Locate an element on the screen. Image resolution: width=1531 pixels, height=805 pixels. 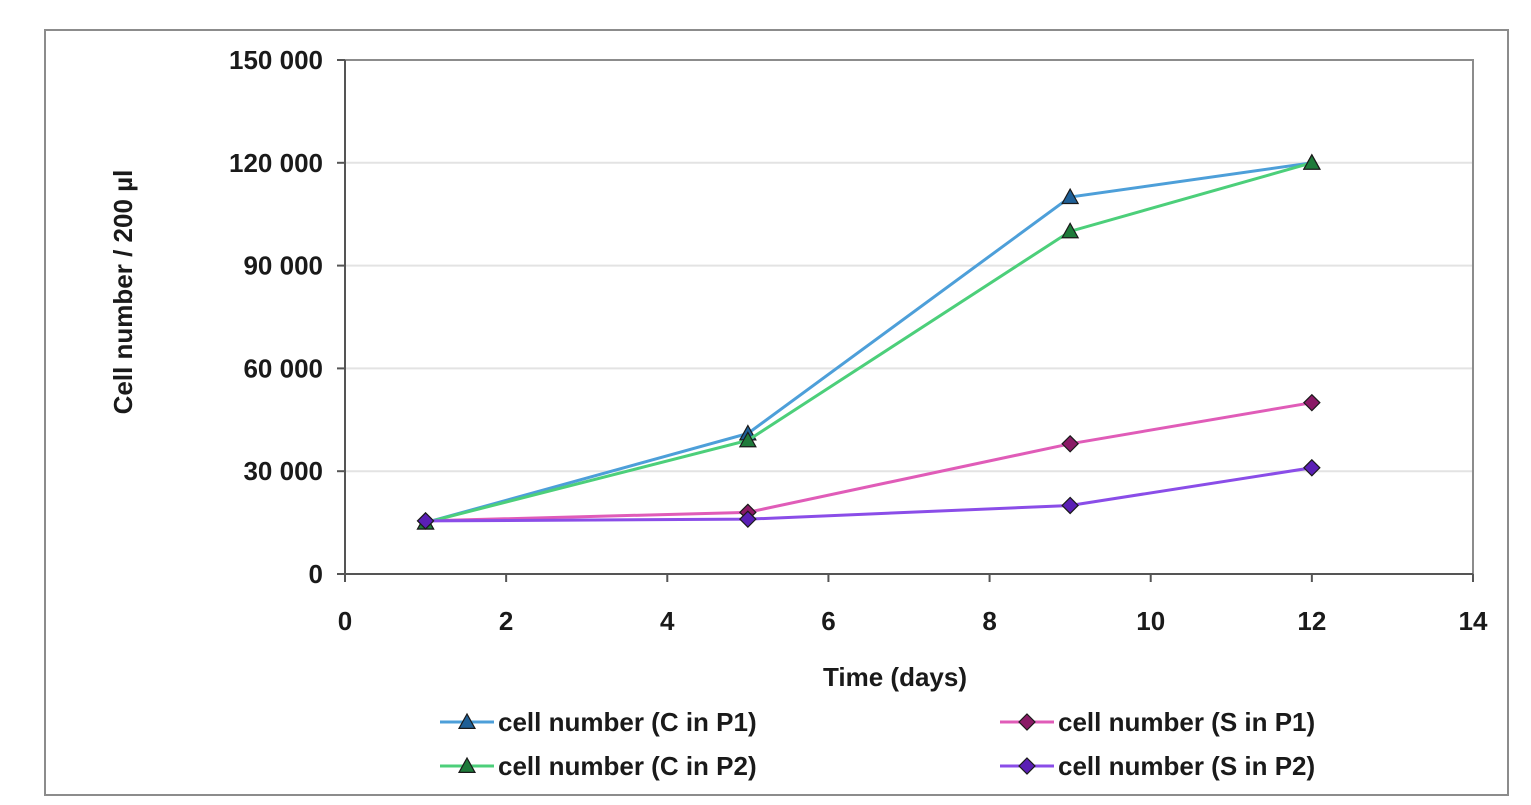
x-tick-label: 10 is located at coordinates (1150, 621).